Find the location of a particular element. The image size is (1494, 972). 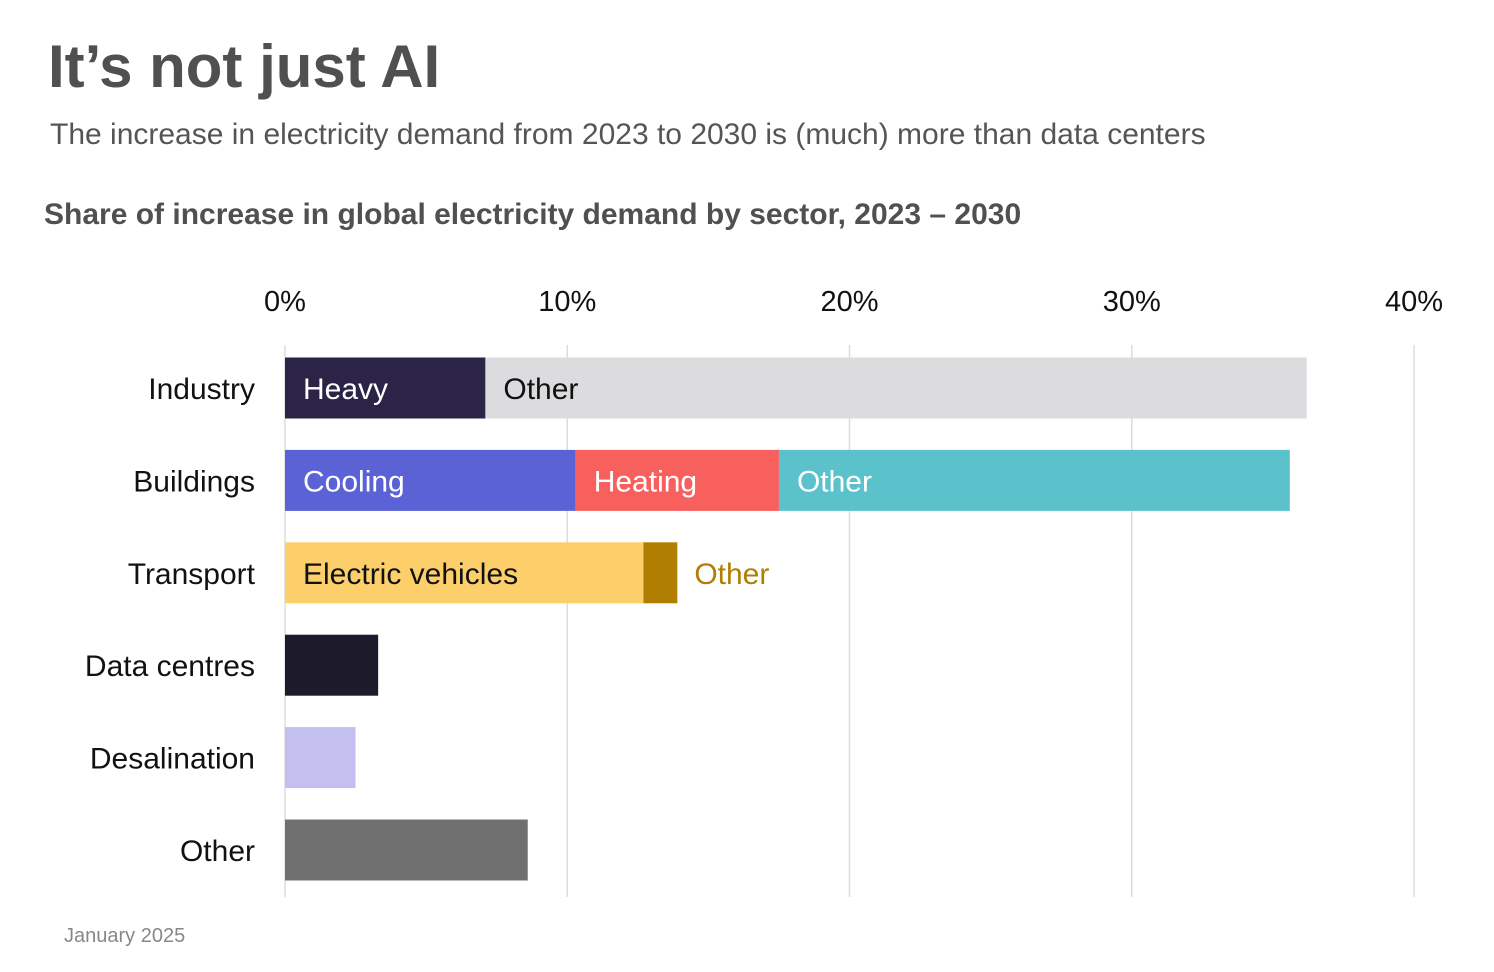

bar-buildings: Buildings Cooling Heating Other is located at coordinates (711, 480).